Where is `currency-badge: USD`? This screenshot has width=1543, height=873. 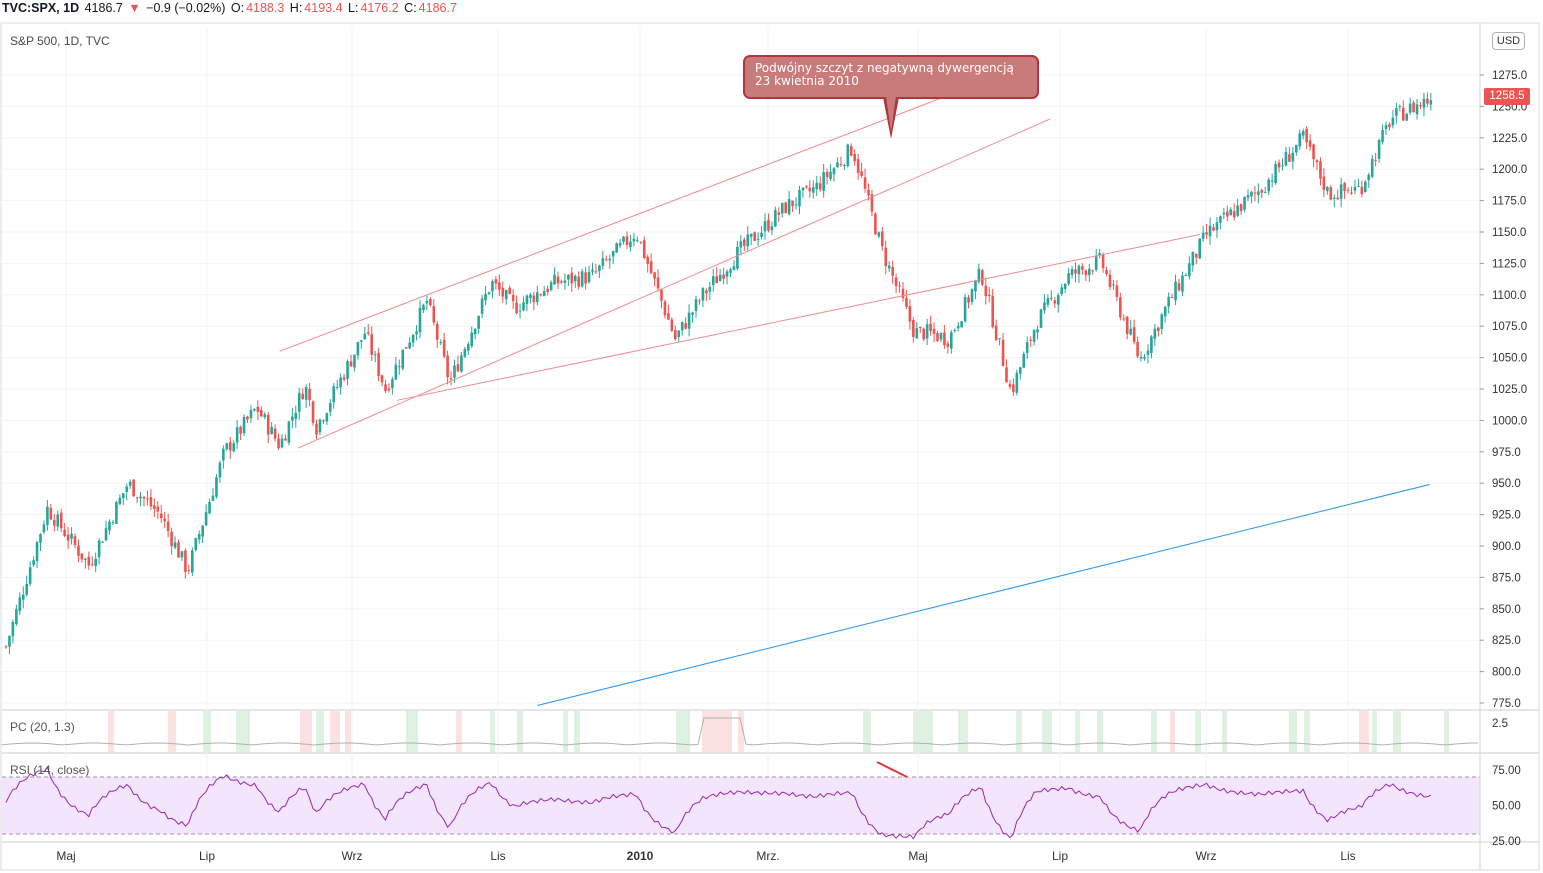
currency-badge: USD is located at coordinates (1508, 41).